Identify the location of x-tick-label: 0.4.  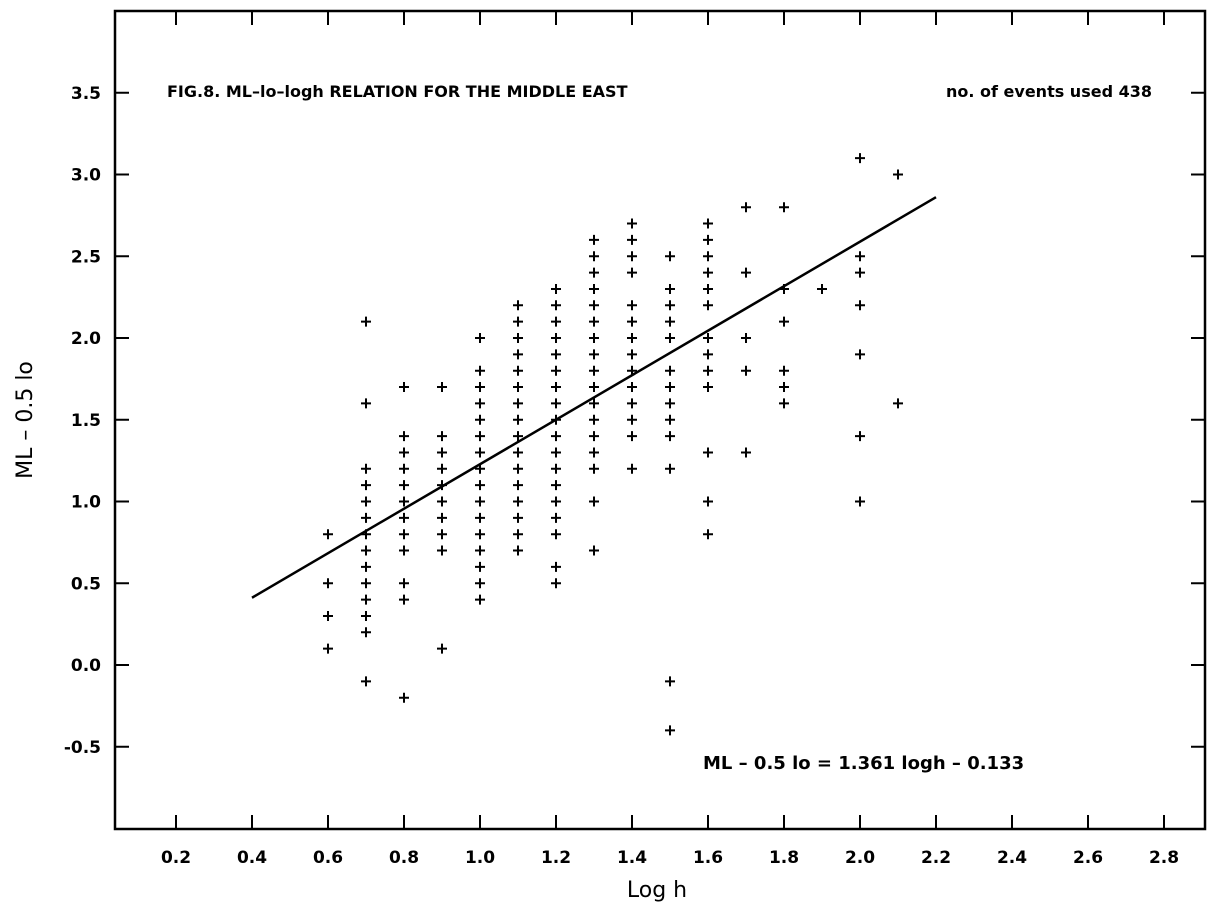
(252, 858).